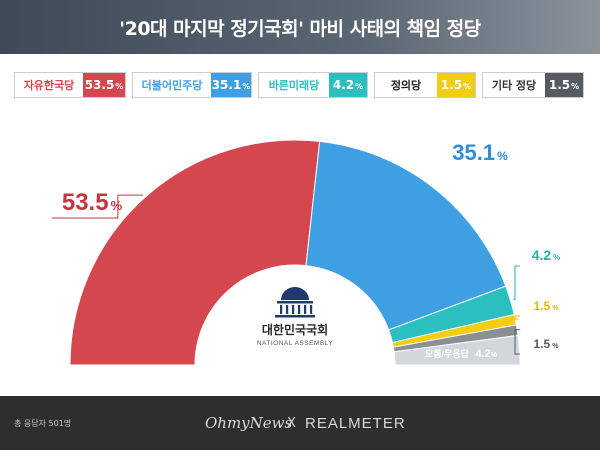 The height and width of the screenshot is (450, 600). Describe the element at coordinates (547, 306) in the screenshot. I see `data-label-4: 1.5%` at that location.